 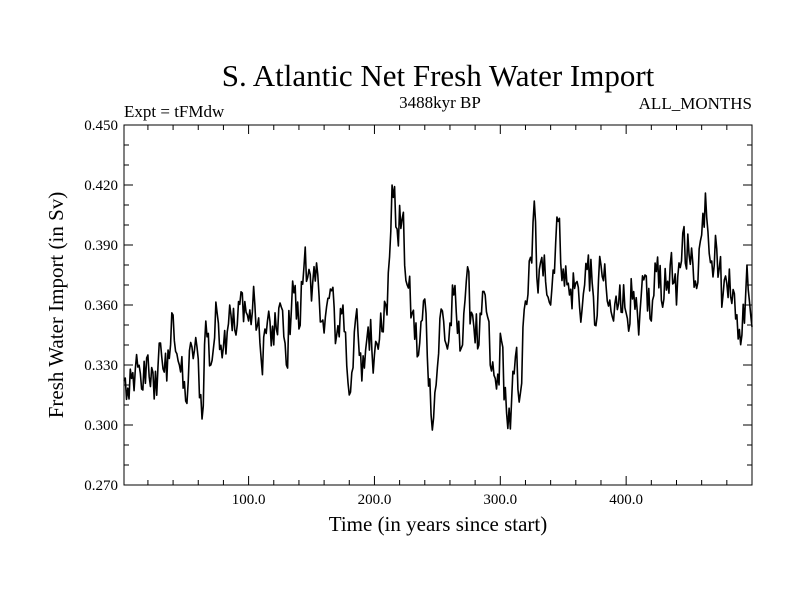 What do you see at coordinates (249, 500) in the screenshot?
I see `x-tick-label: 100.0` at bounding box center [249, 500].